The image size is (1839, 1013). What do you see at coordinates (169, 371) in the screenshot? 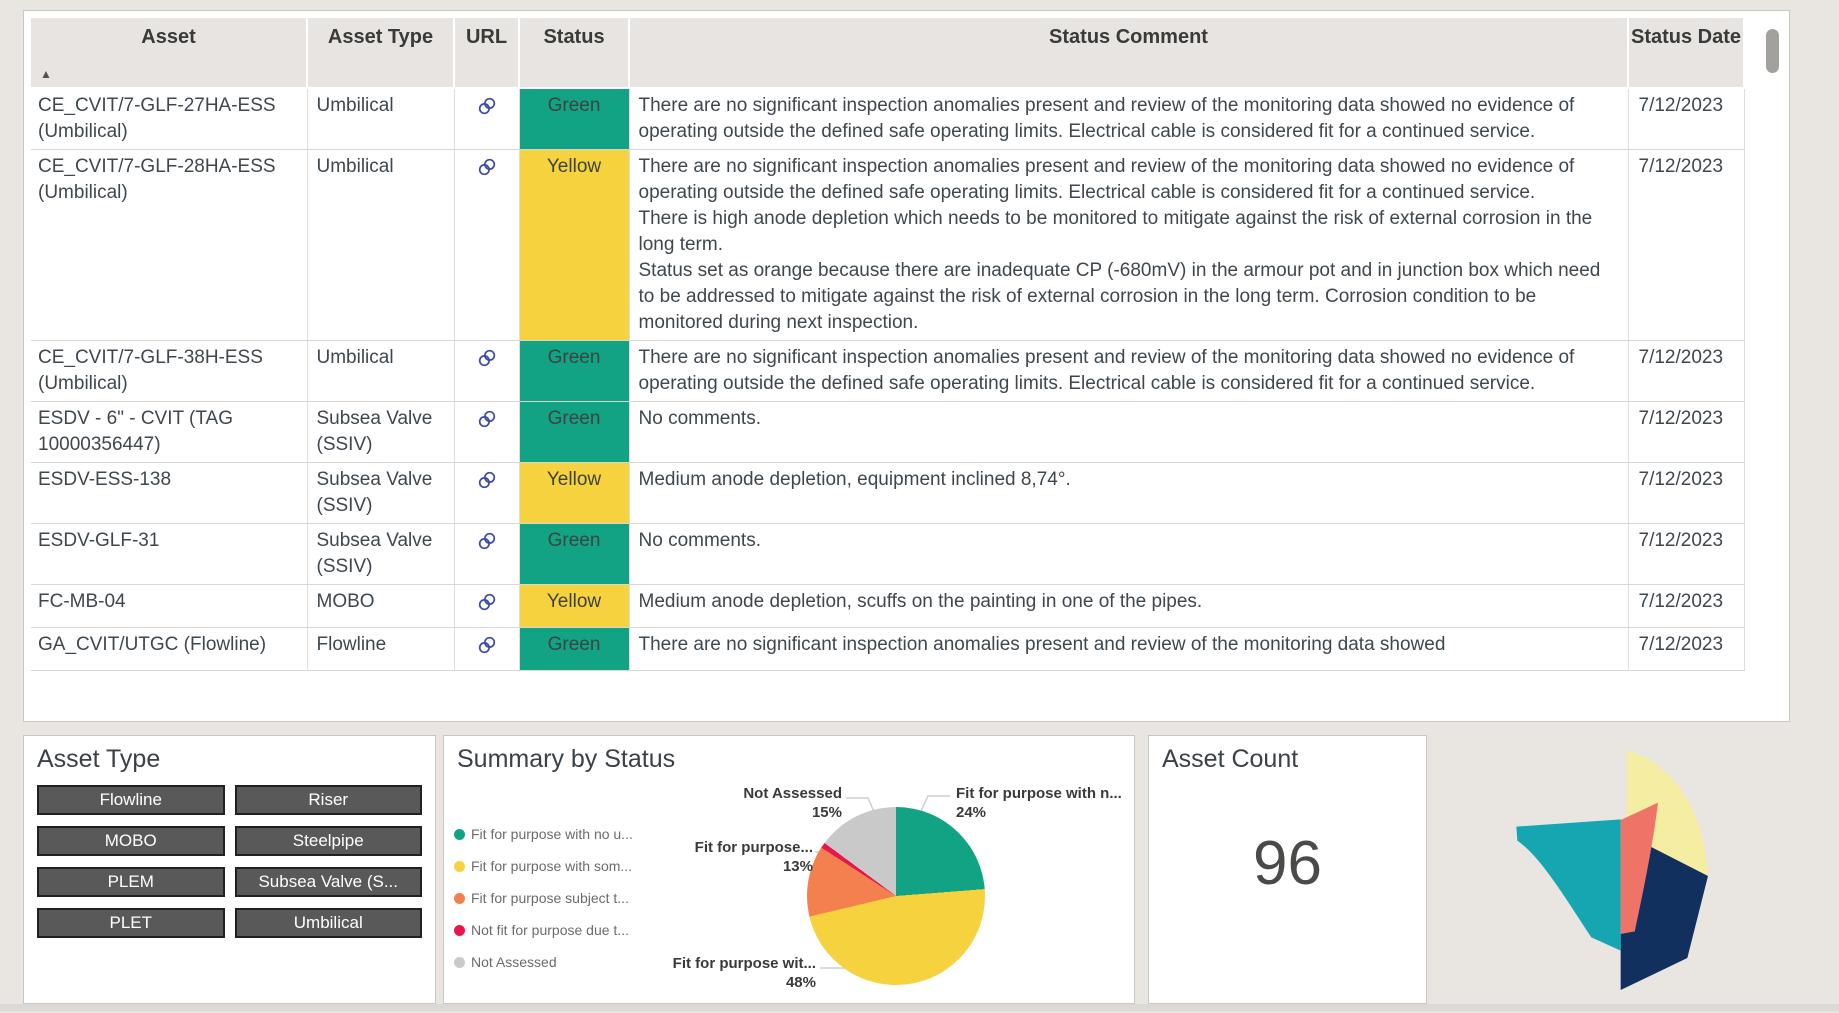
I see `asset-cell: CE_CVIT/7-GLF-38H-ESS (Umbilical)` at bounding box center [169, 371].